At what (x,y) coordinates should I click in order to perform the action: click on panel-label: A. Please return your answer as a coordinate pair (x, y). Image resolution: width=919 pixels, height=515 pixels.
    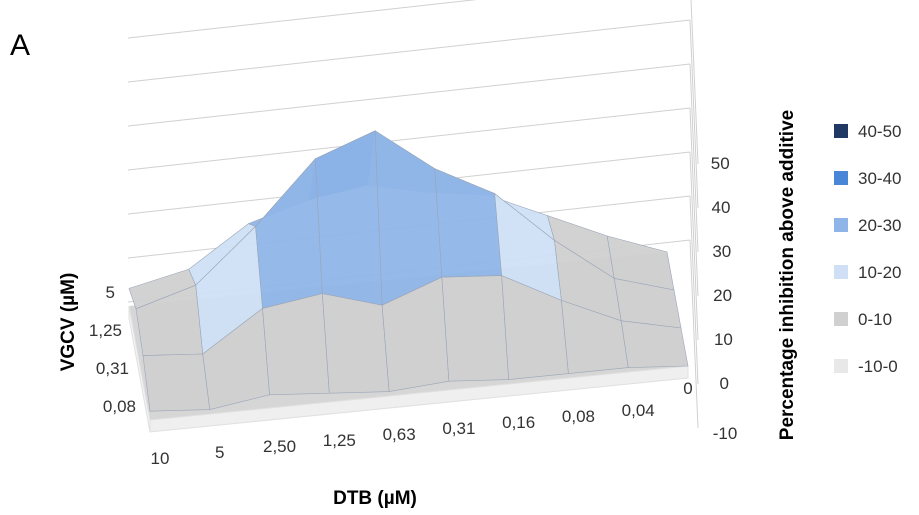
    Looking at the image, I should click on (20, 45).